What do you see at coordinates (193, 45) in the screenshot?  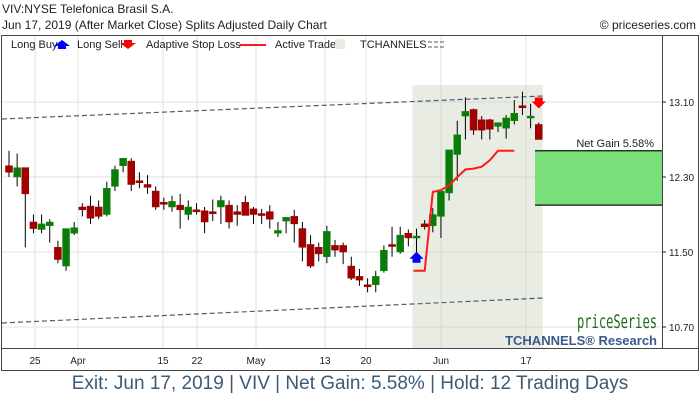 I see `legend-adaptive-stop-loss: Adaptive Stop Loss` at bounding box center [193, 45].